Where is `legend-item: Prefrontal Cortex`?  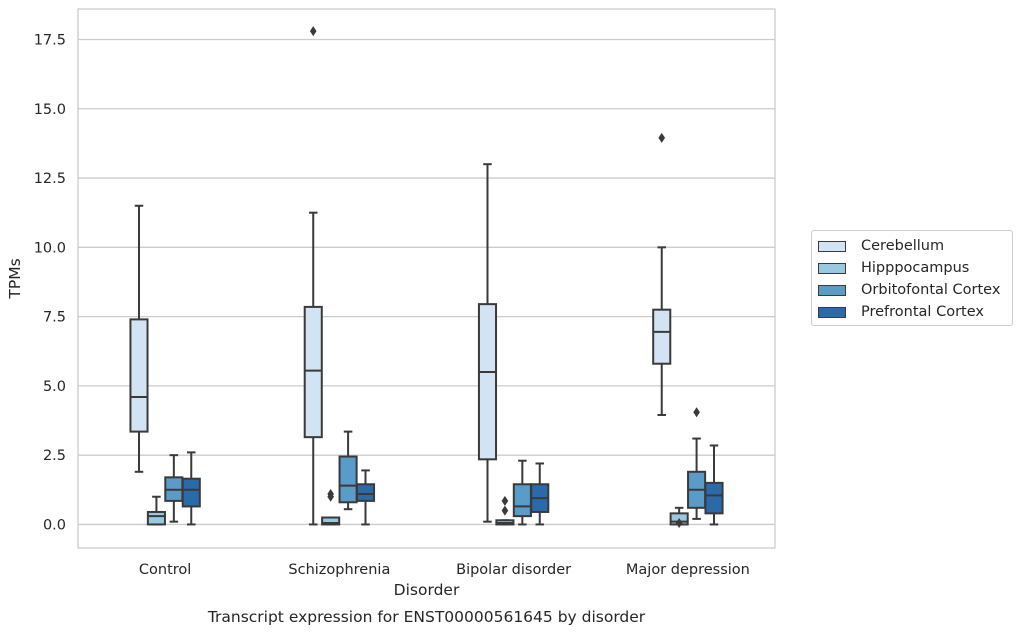
legend-item: Prefrontal Cortex is located at coordinates (901, 312).